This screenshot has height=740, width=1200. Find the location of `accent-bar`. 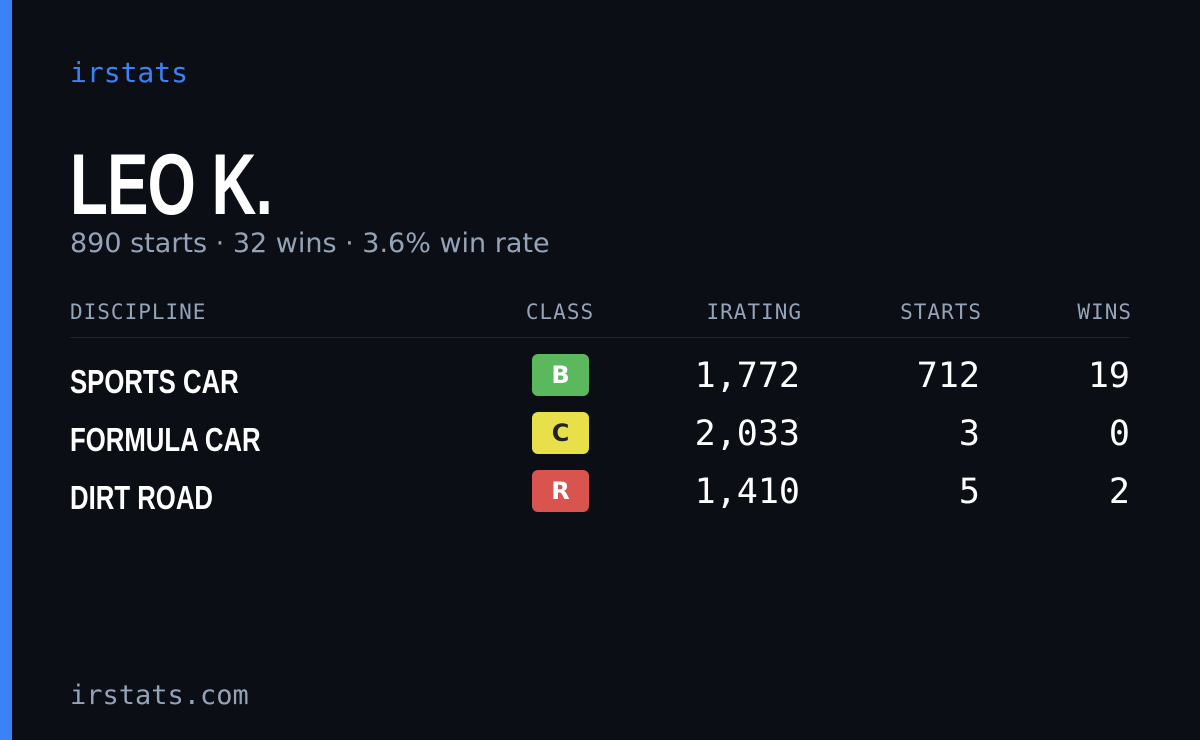

accent-bar is located at coordinates (6, 370).